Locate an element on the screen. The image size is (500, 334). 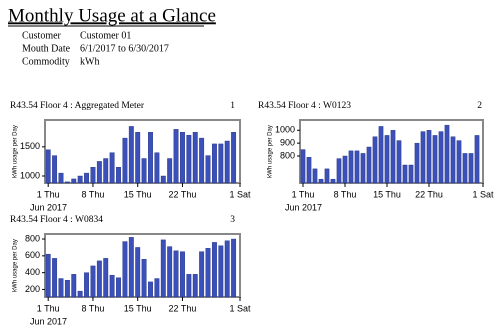
field-value: kWh is located at coordinates (89, 61).